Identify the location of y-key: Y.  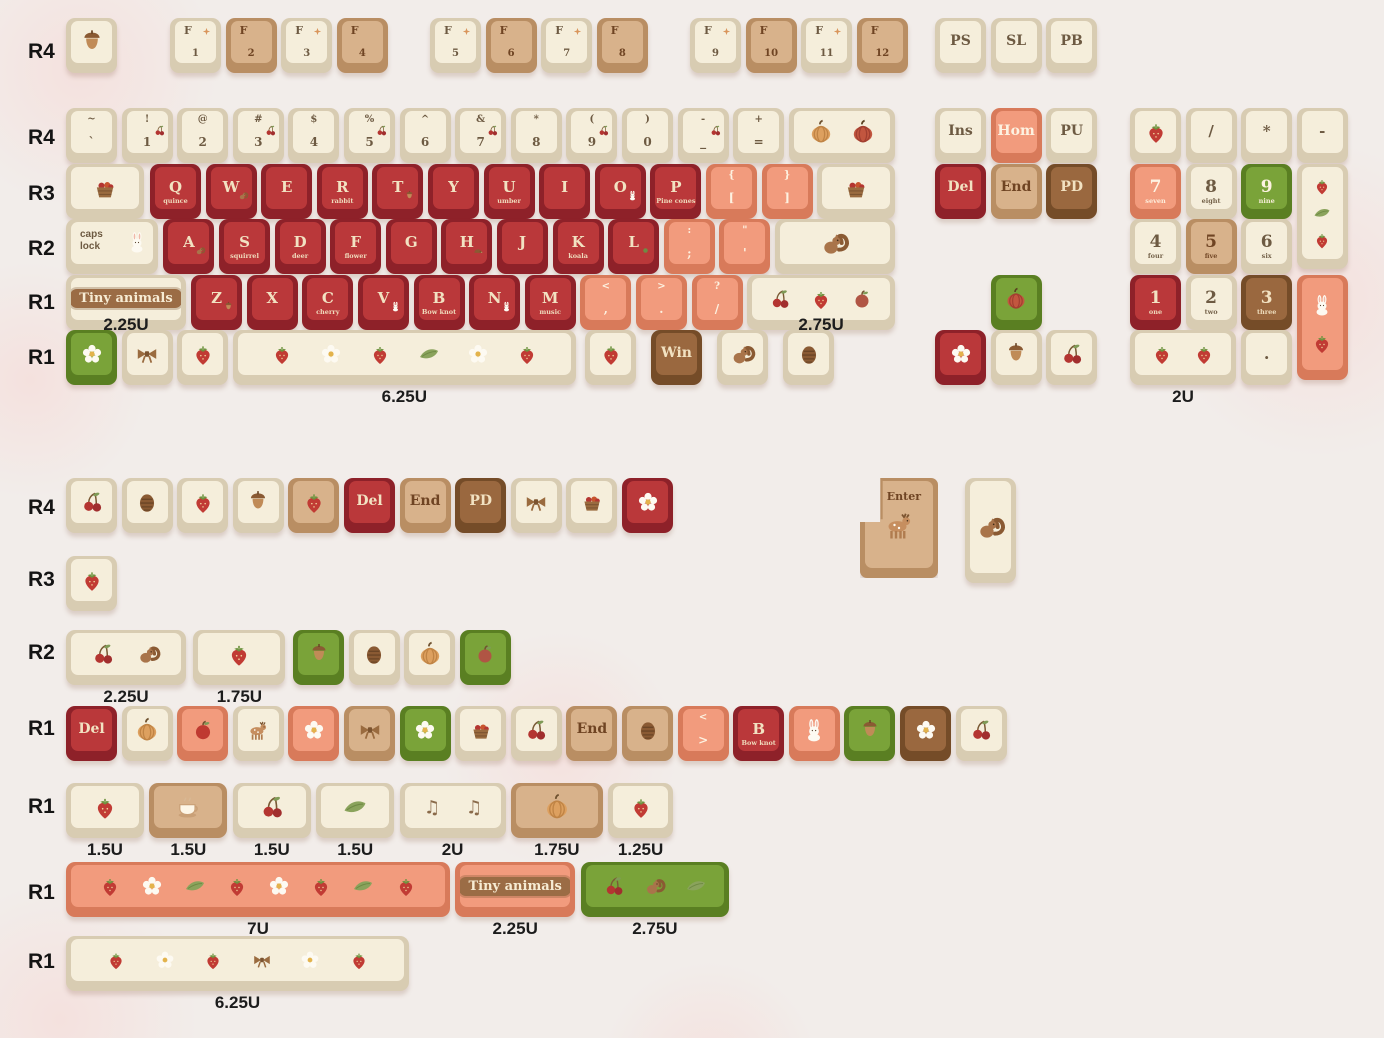
(453, 191).